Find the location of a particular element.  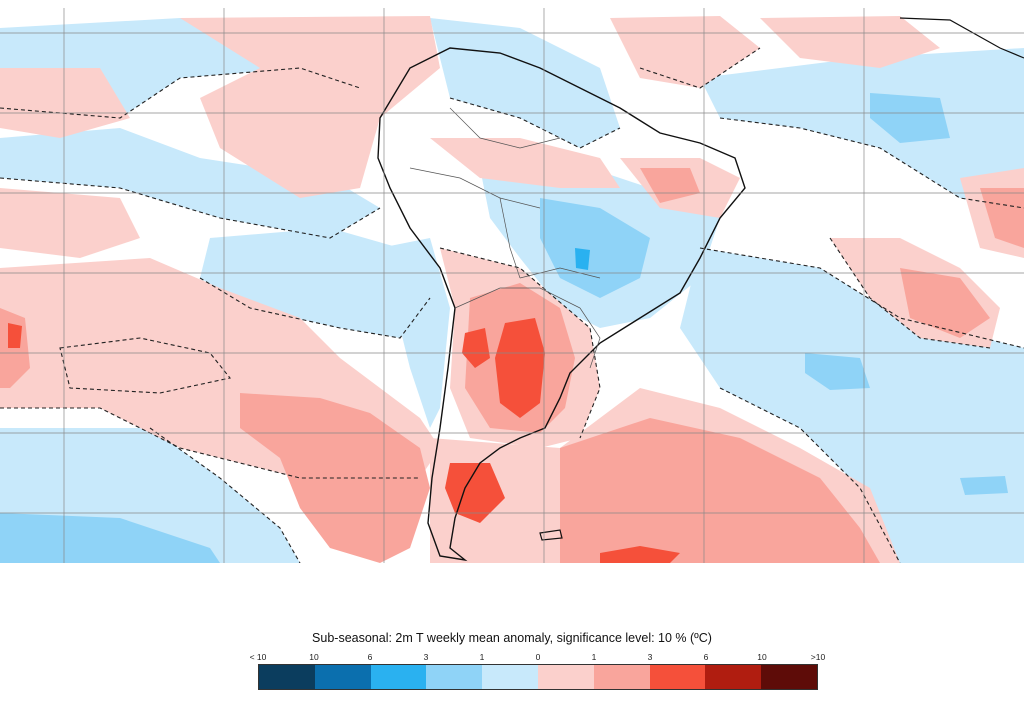

legend-tick-label: 0 is located at coordinates (538, 657).